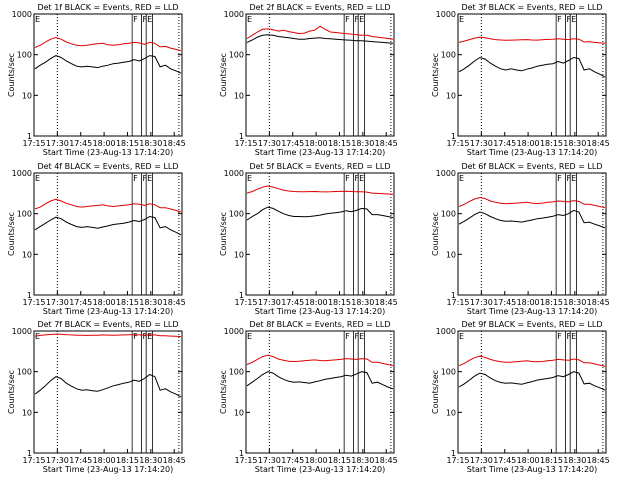 The image size is (640, 480). I want to click on plot-frame, so click(320, 75).